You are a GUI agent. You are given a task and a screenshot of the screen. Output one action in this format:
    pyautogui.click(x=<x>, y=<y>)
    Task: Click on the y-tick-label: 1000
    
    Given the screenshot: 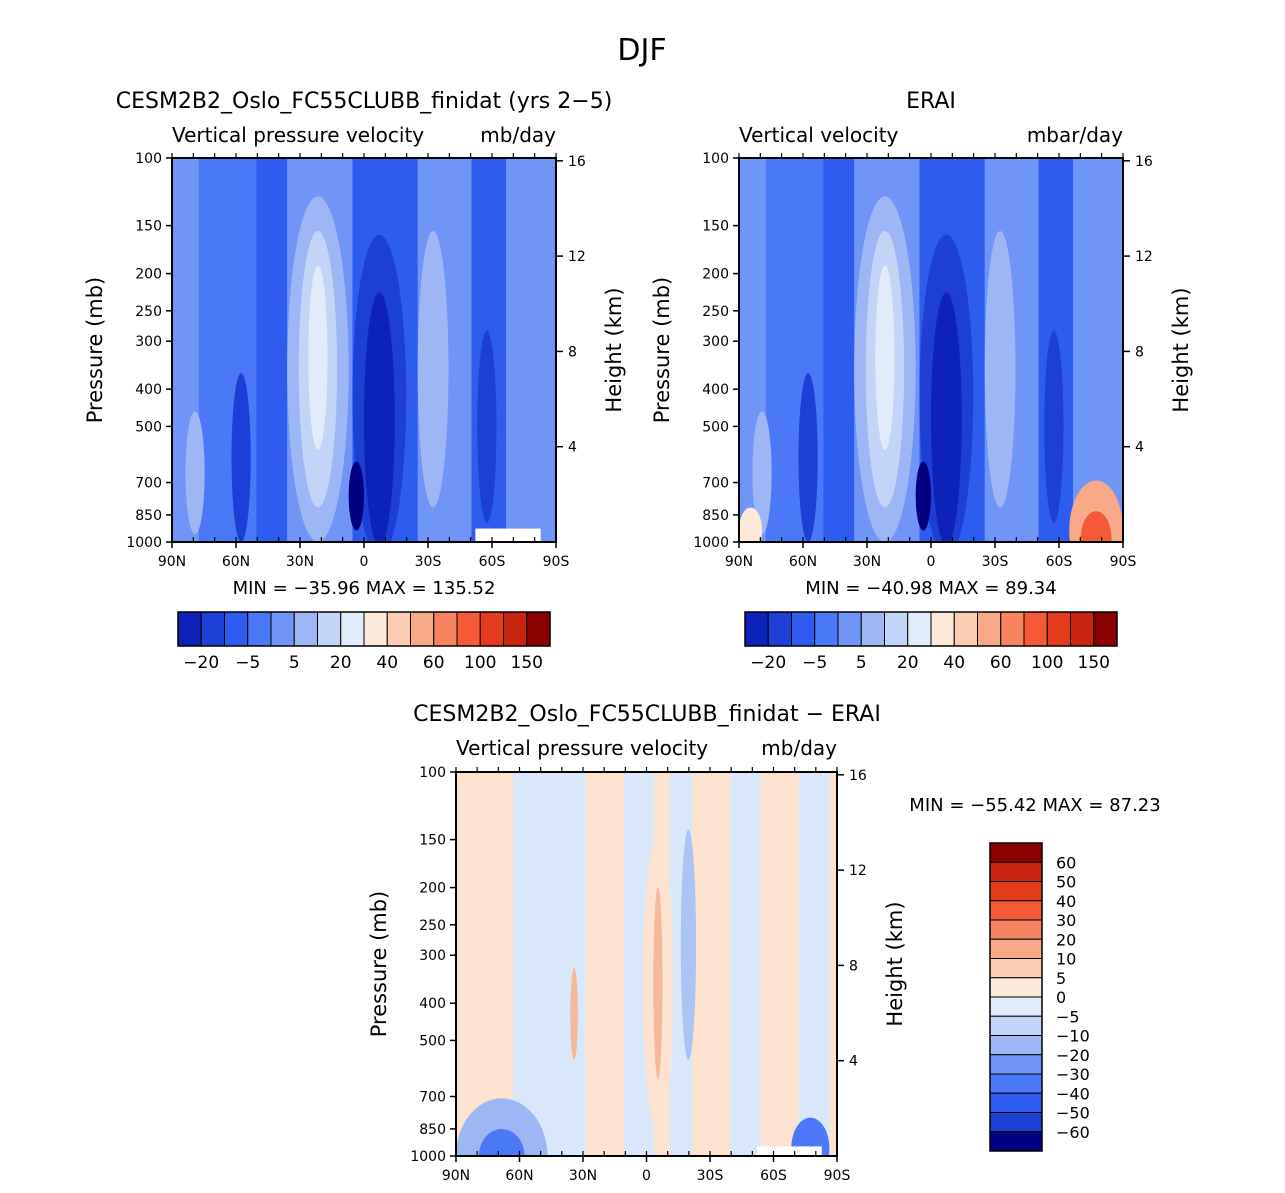 What is the action you would take?
    pyautogui.click(x=428, y=1157)
    